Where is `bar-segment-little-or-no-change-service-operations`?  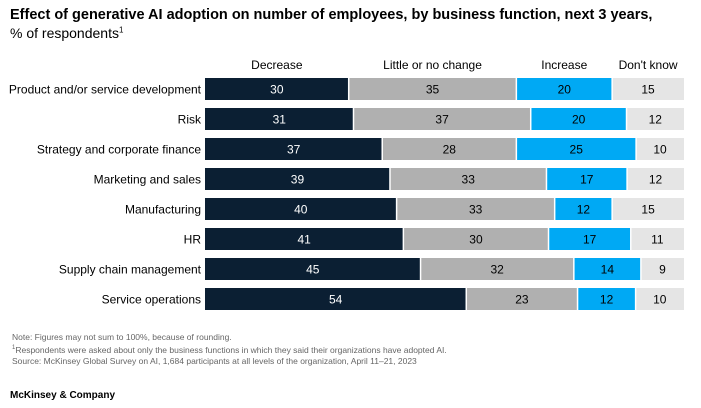
bar-segment-little-or-no-change-service-operations is located at coordinates (522, 299).